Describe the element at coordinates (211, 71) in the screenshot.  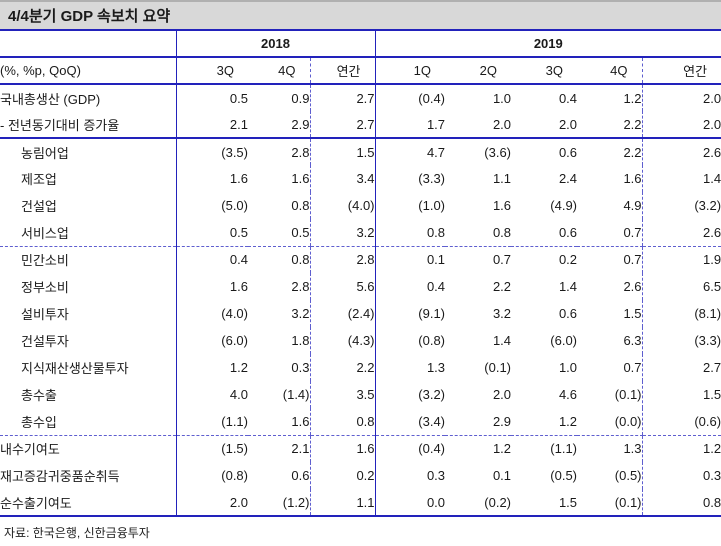
I see `quarter-header: 3Q` at that location.